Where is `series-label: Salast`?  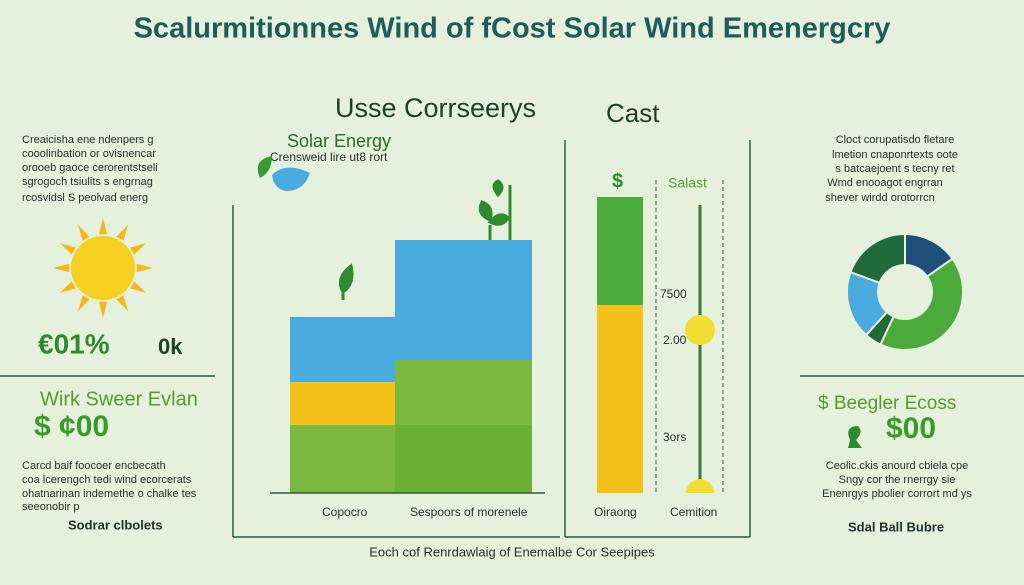
series-label: Salast is located at coordinates (687, 183).